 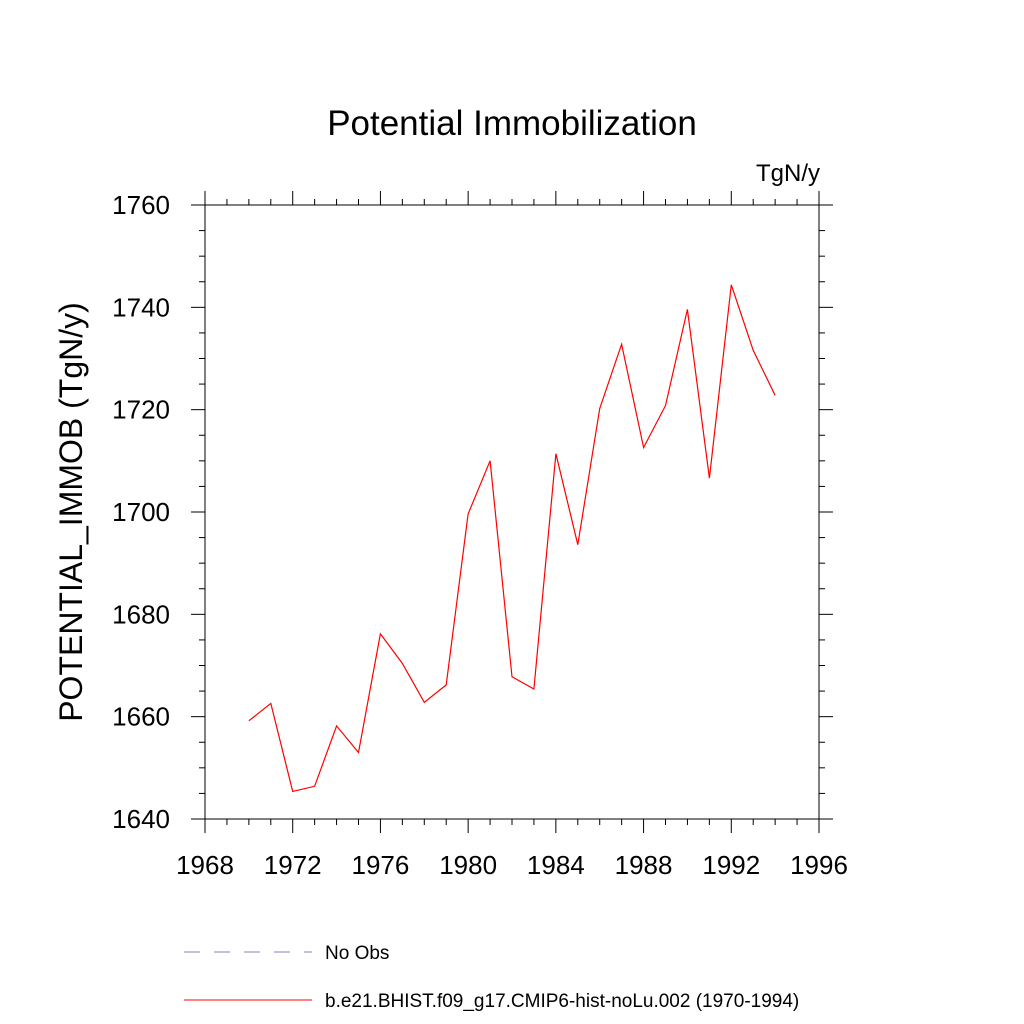 What do you see at coordinates (512, 865) in the screenshot?
I see `x-tick-labels: 1968 1972 1976 1980 1984 1988 1992 1996` at bounding box center [512, 865].